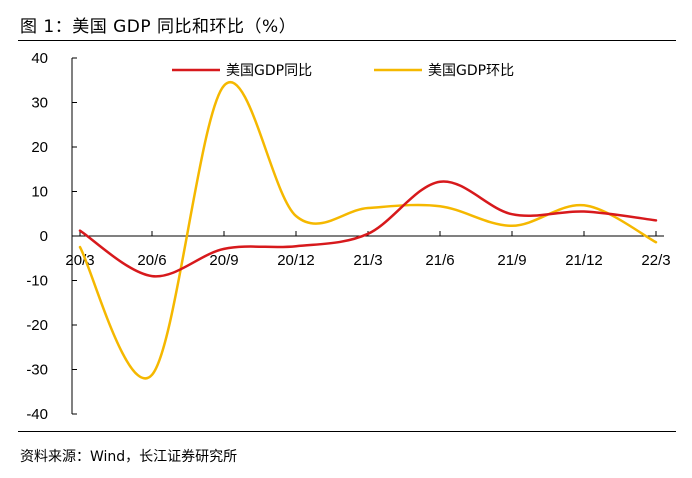 This screenshot has height=478, width=692. Describe the element at coordinates (655, 260) in the screenshot. I see `x-tick-label: 22/3` at that location.